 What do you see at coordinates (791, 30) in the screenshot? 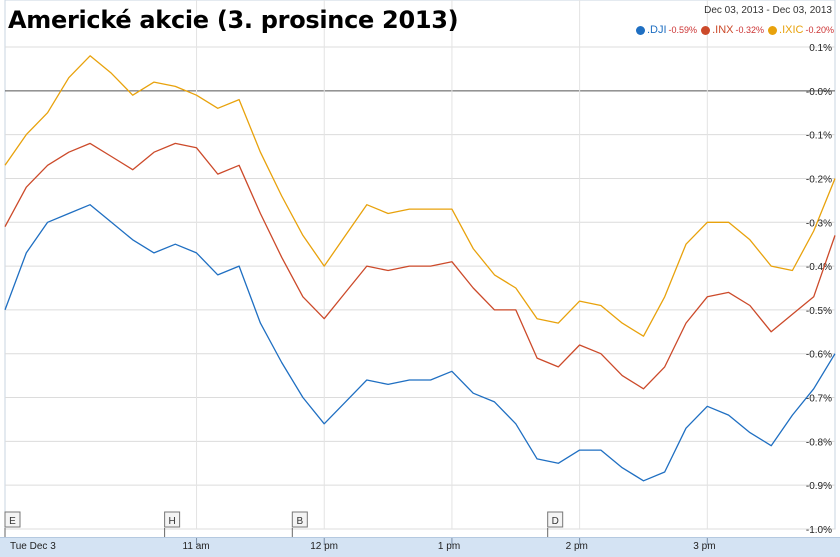
I see `legend-name: .IXIC` at bounding box center [791, 30].